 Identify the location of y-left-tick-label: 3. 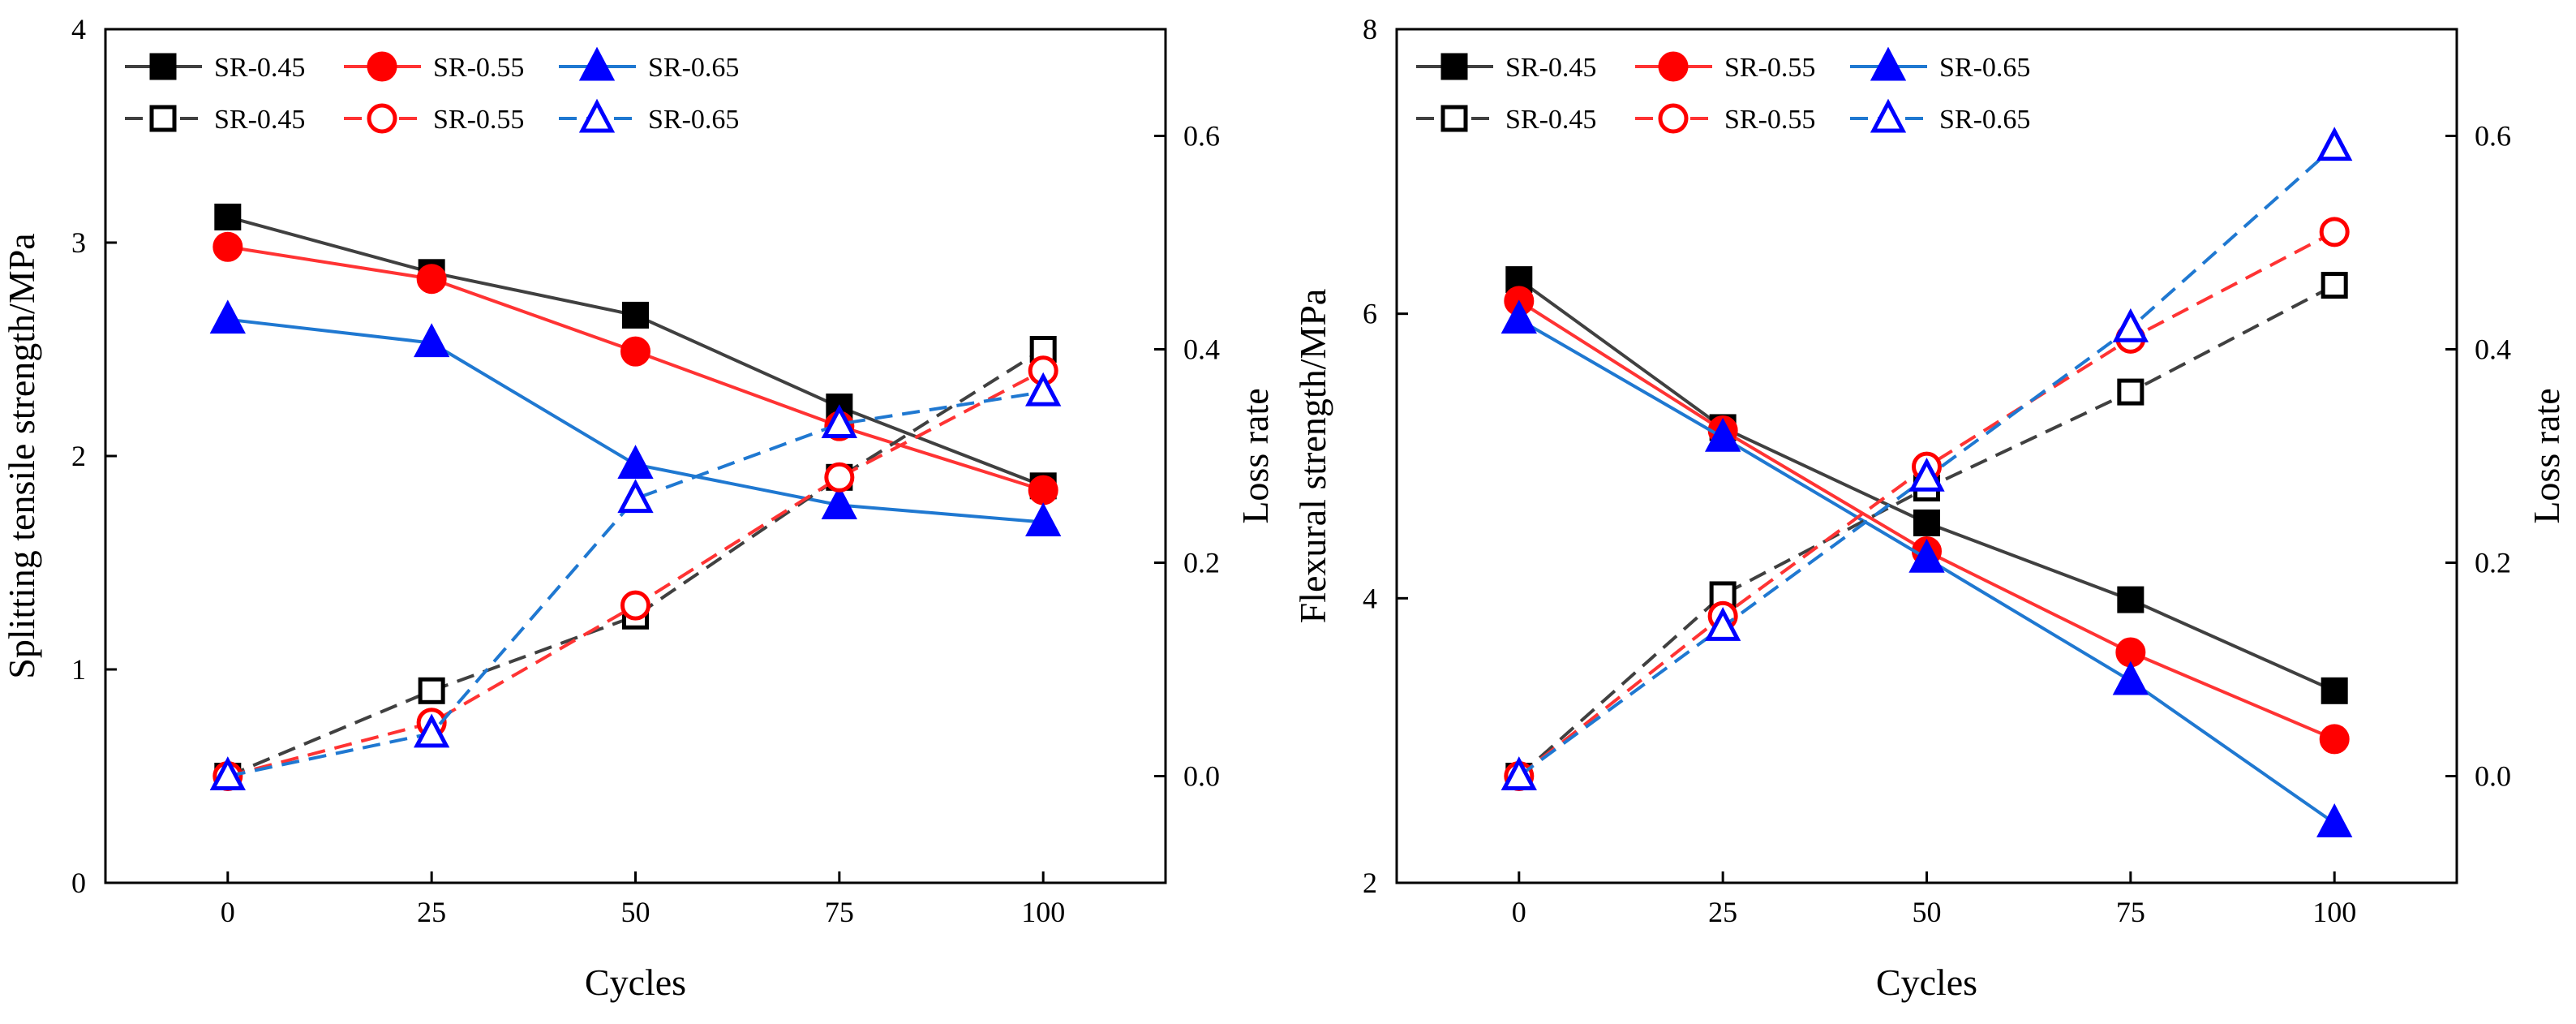
(78, 242).